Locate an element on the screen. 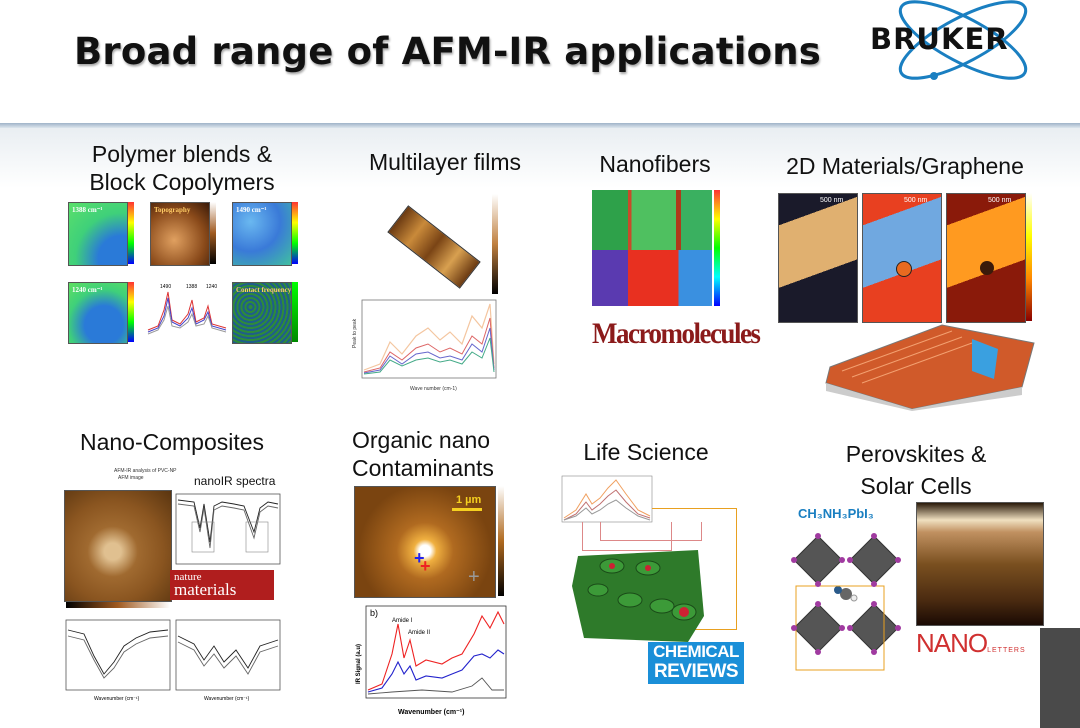 This screenshot has width=1080, height=728. map-label: 1490 cm⁻¹ is located at coordinates (251, 210).